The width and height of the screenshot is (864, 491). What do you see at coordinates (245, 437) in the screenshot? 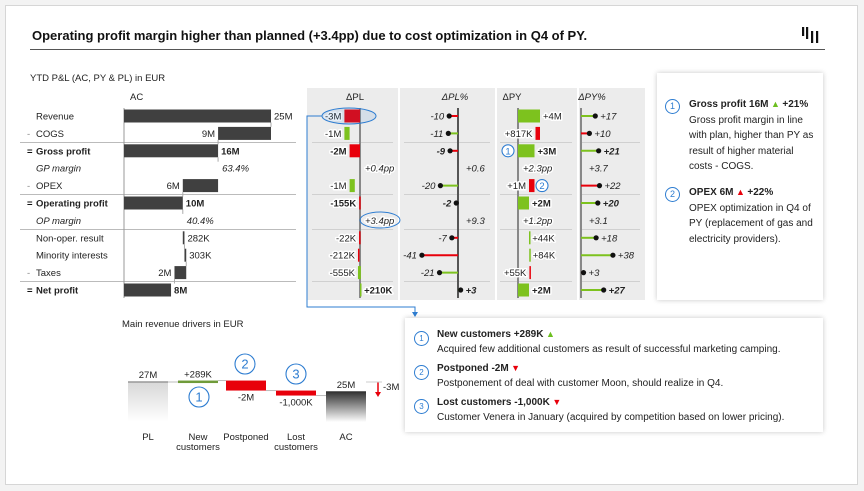
I see `category-label: Postponed` at bounding box center [245, 437].